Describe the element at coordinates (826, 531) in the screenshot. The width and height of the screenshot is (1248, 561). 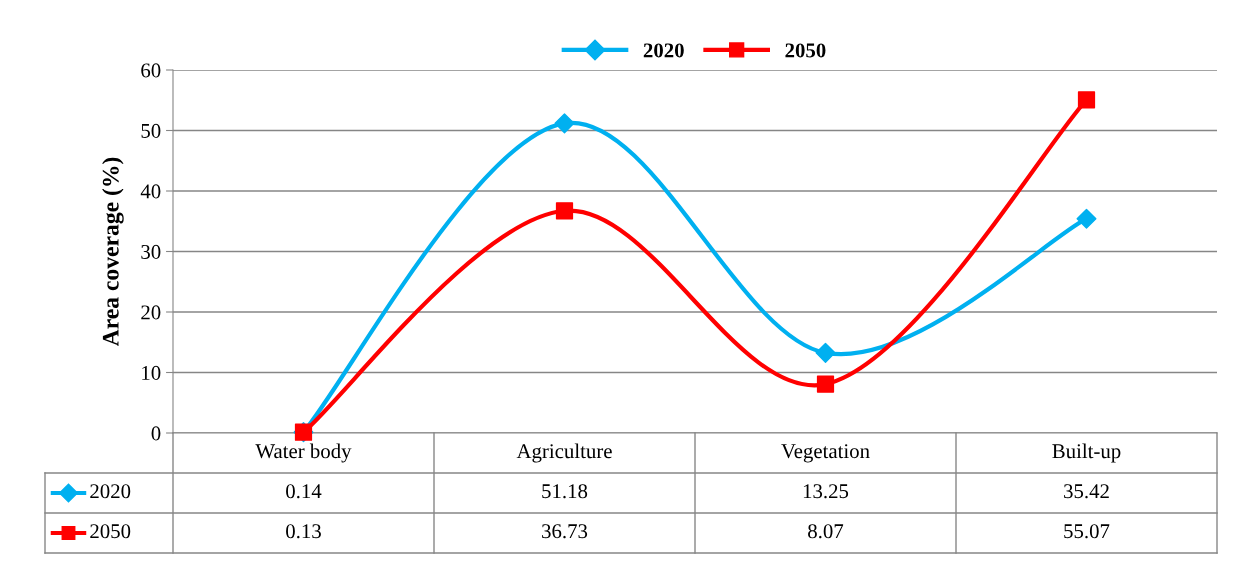
I see `data-label: 8.07` at that location.